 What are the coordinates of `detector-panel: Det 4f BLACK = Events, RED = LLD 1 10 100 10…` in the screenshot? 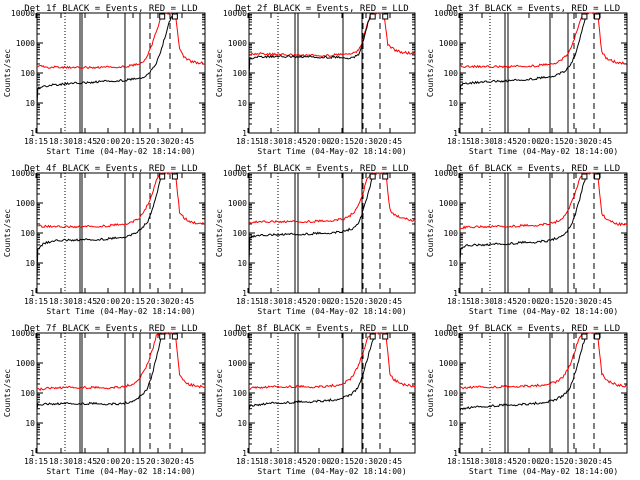 It's located at (104, 240).